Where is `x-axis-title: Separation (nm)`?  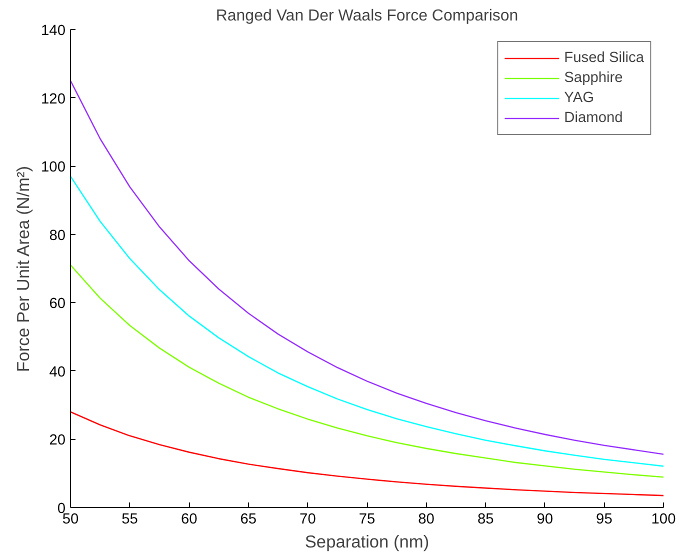 x-axis-title: Separation (nm) is located at coordinates (367, 542).